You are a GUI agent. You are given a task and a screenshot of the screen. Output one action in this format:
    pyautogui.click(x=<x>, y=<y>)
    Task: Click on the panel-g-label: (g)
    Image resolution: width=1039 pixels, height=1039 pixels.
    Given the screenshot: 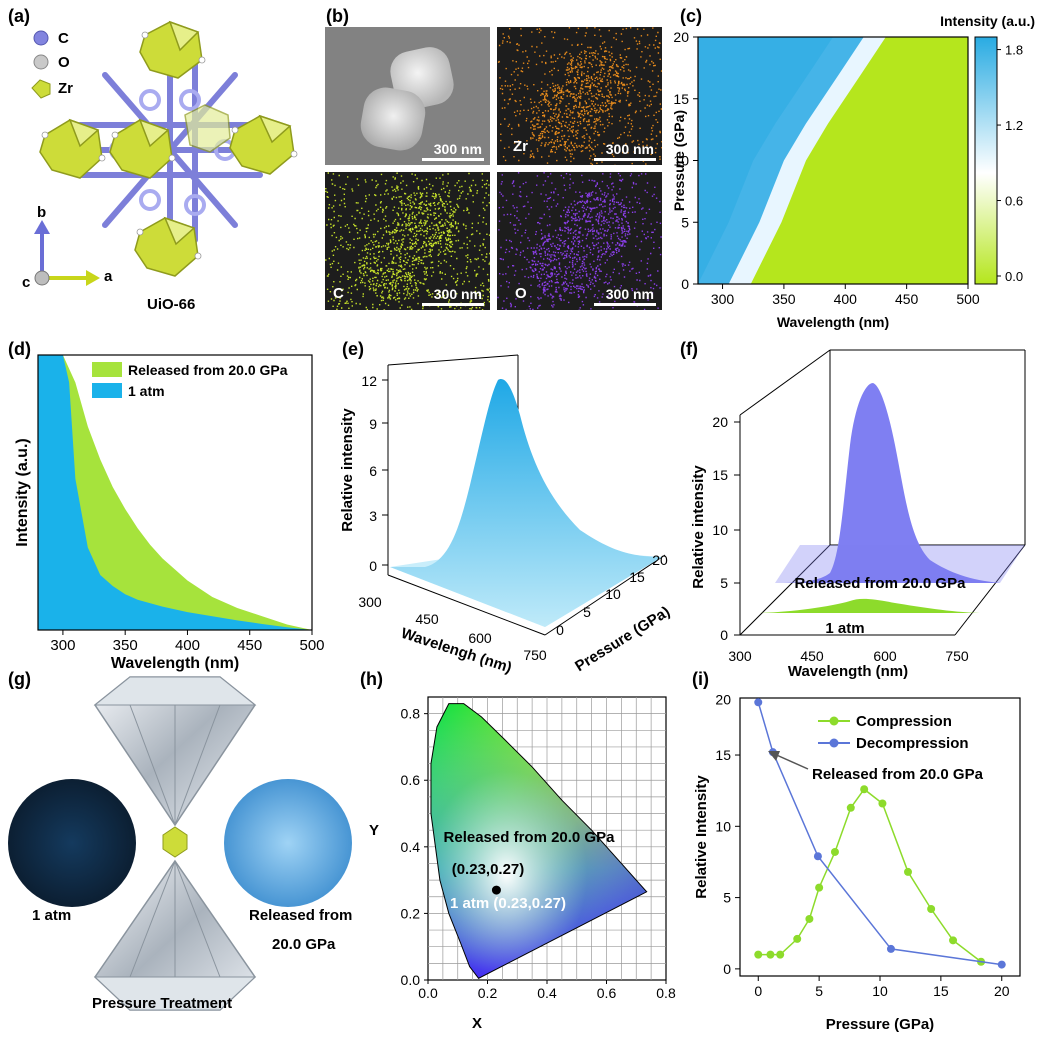 What is the action you would take?
    pyautogui.click(x=19, y=679)
    